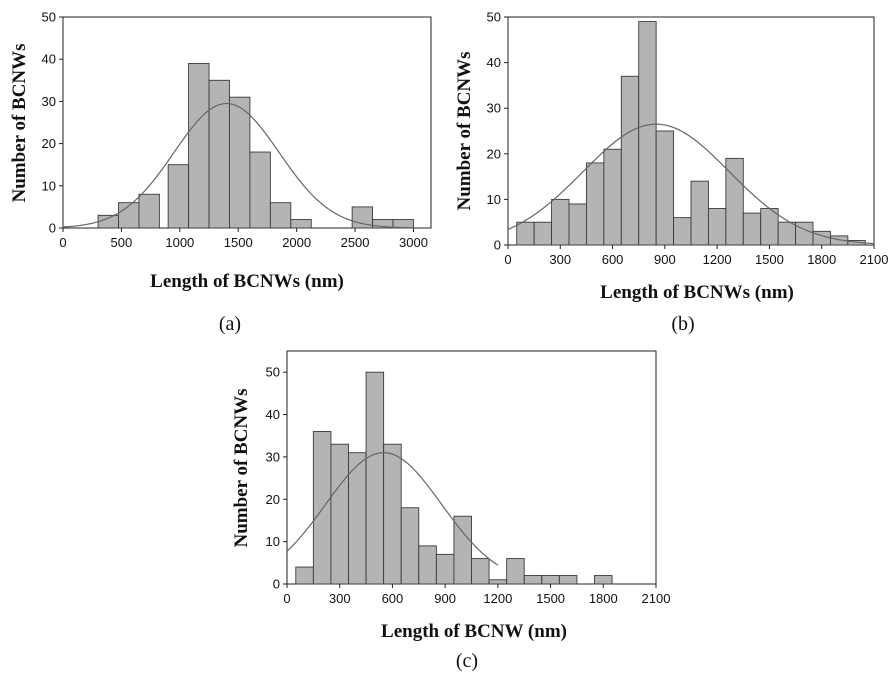 This screenshot has height=677, width=896. I want to click on x-ticks-b: 0 300 600 900 1200 1500 1800 2100, so click(696, 256).